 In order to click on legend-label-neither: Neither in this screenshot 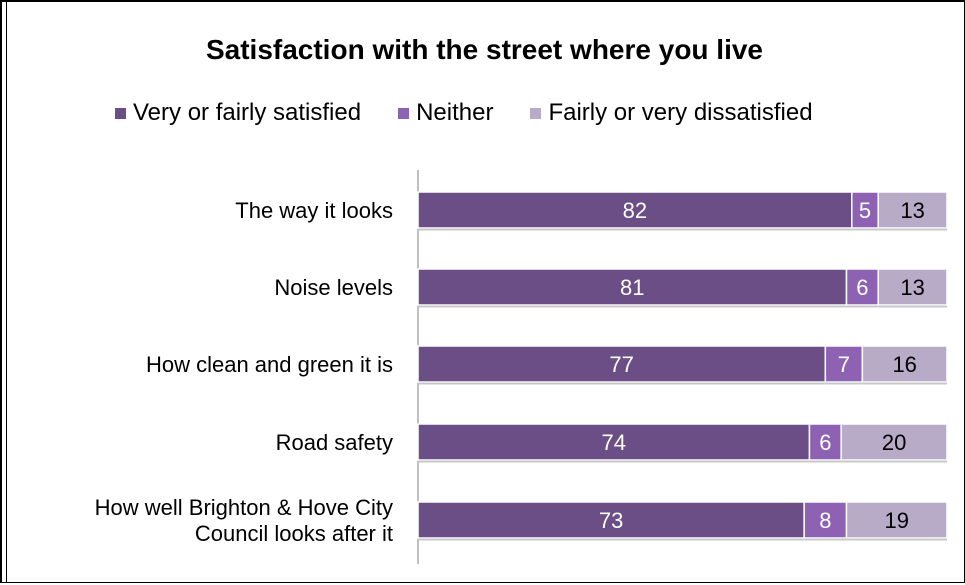, I will do `click(455, 112)`.